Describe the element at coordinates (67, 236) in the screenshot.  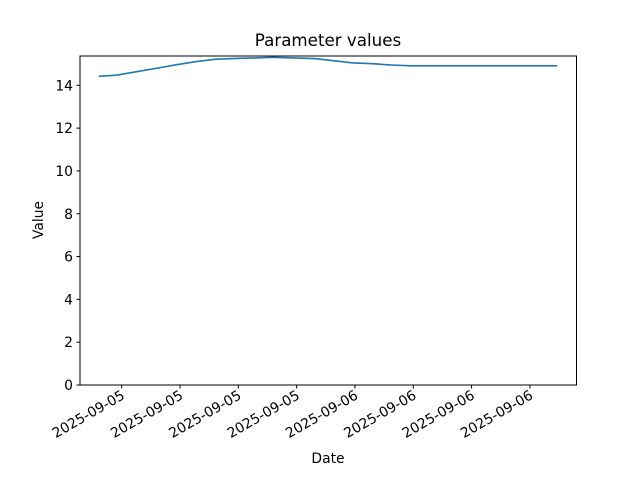
I see `y-axis-ticks: 0 2 4 6 8 10 12 14` at that location.